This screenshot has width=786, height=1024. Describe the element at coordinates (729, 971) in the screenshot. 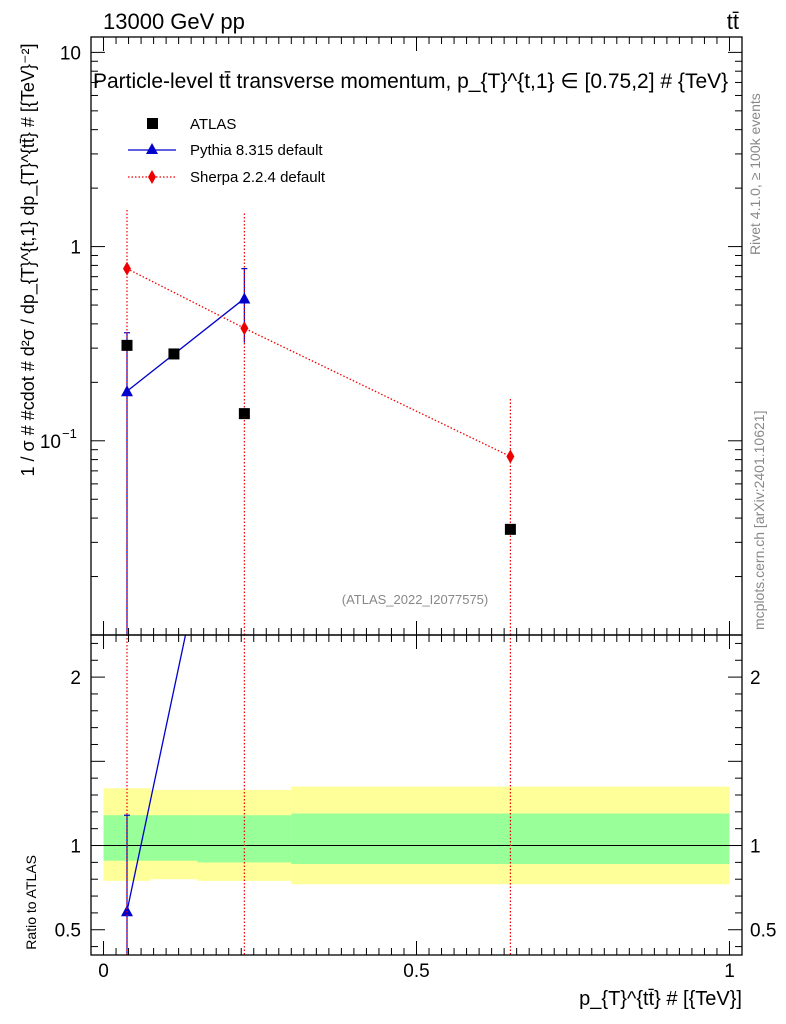

I see `x-tick-label: 1` at that location.